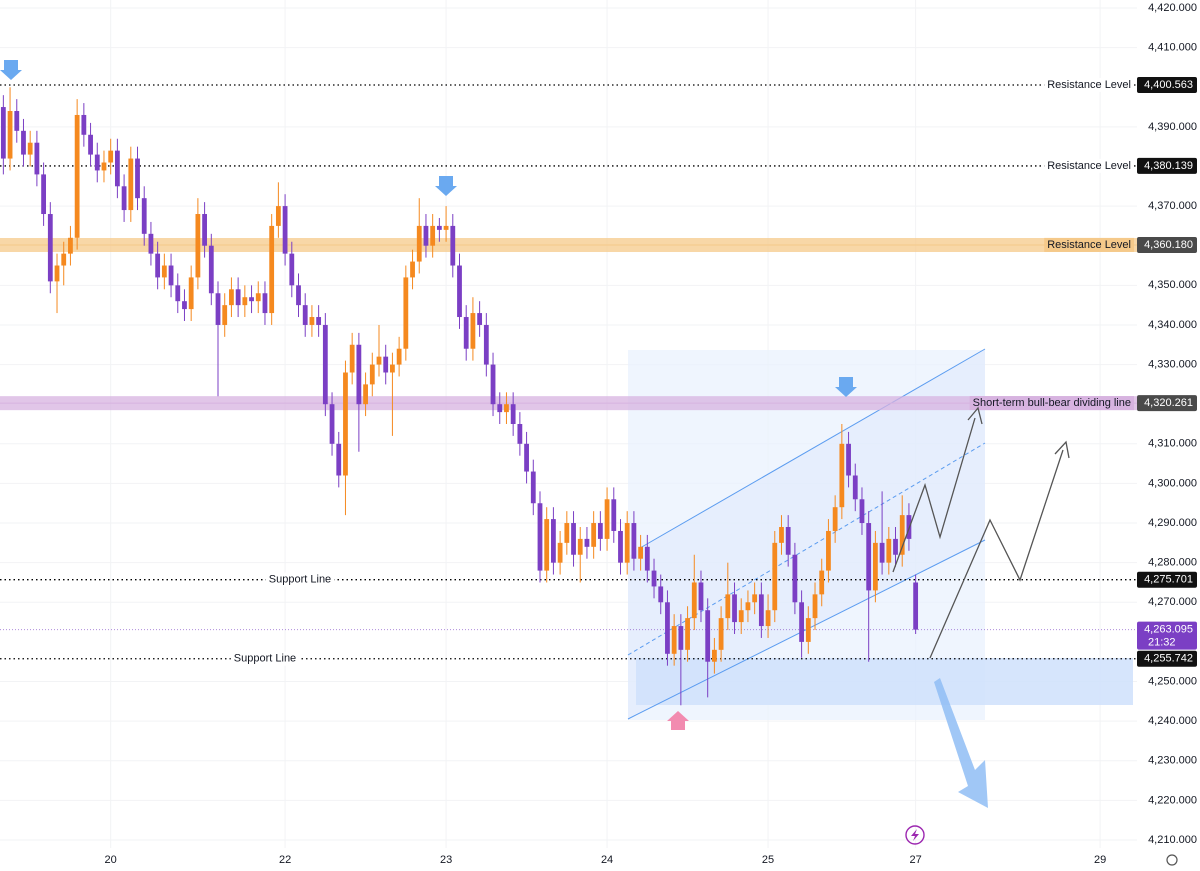 The image size is (1200, 871). What do you see at coordinates (1172, 325) in the screenshot?
I see `y-tick-label: 4,340.000` at bounding box center [1172, 325].